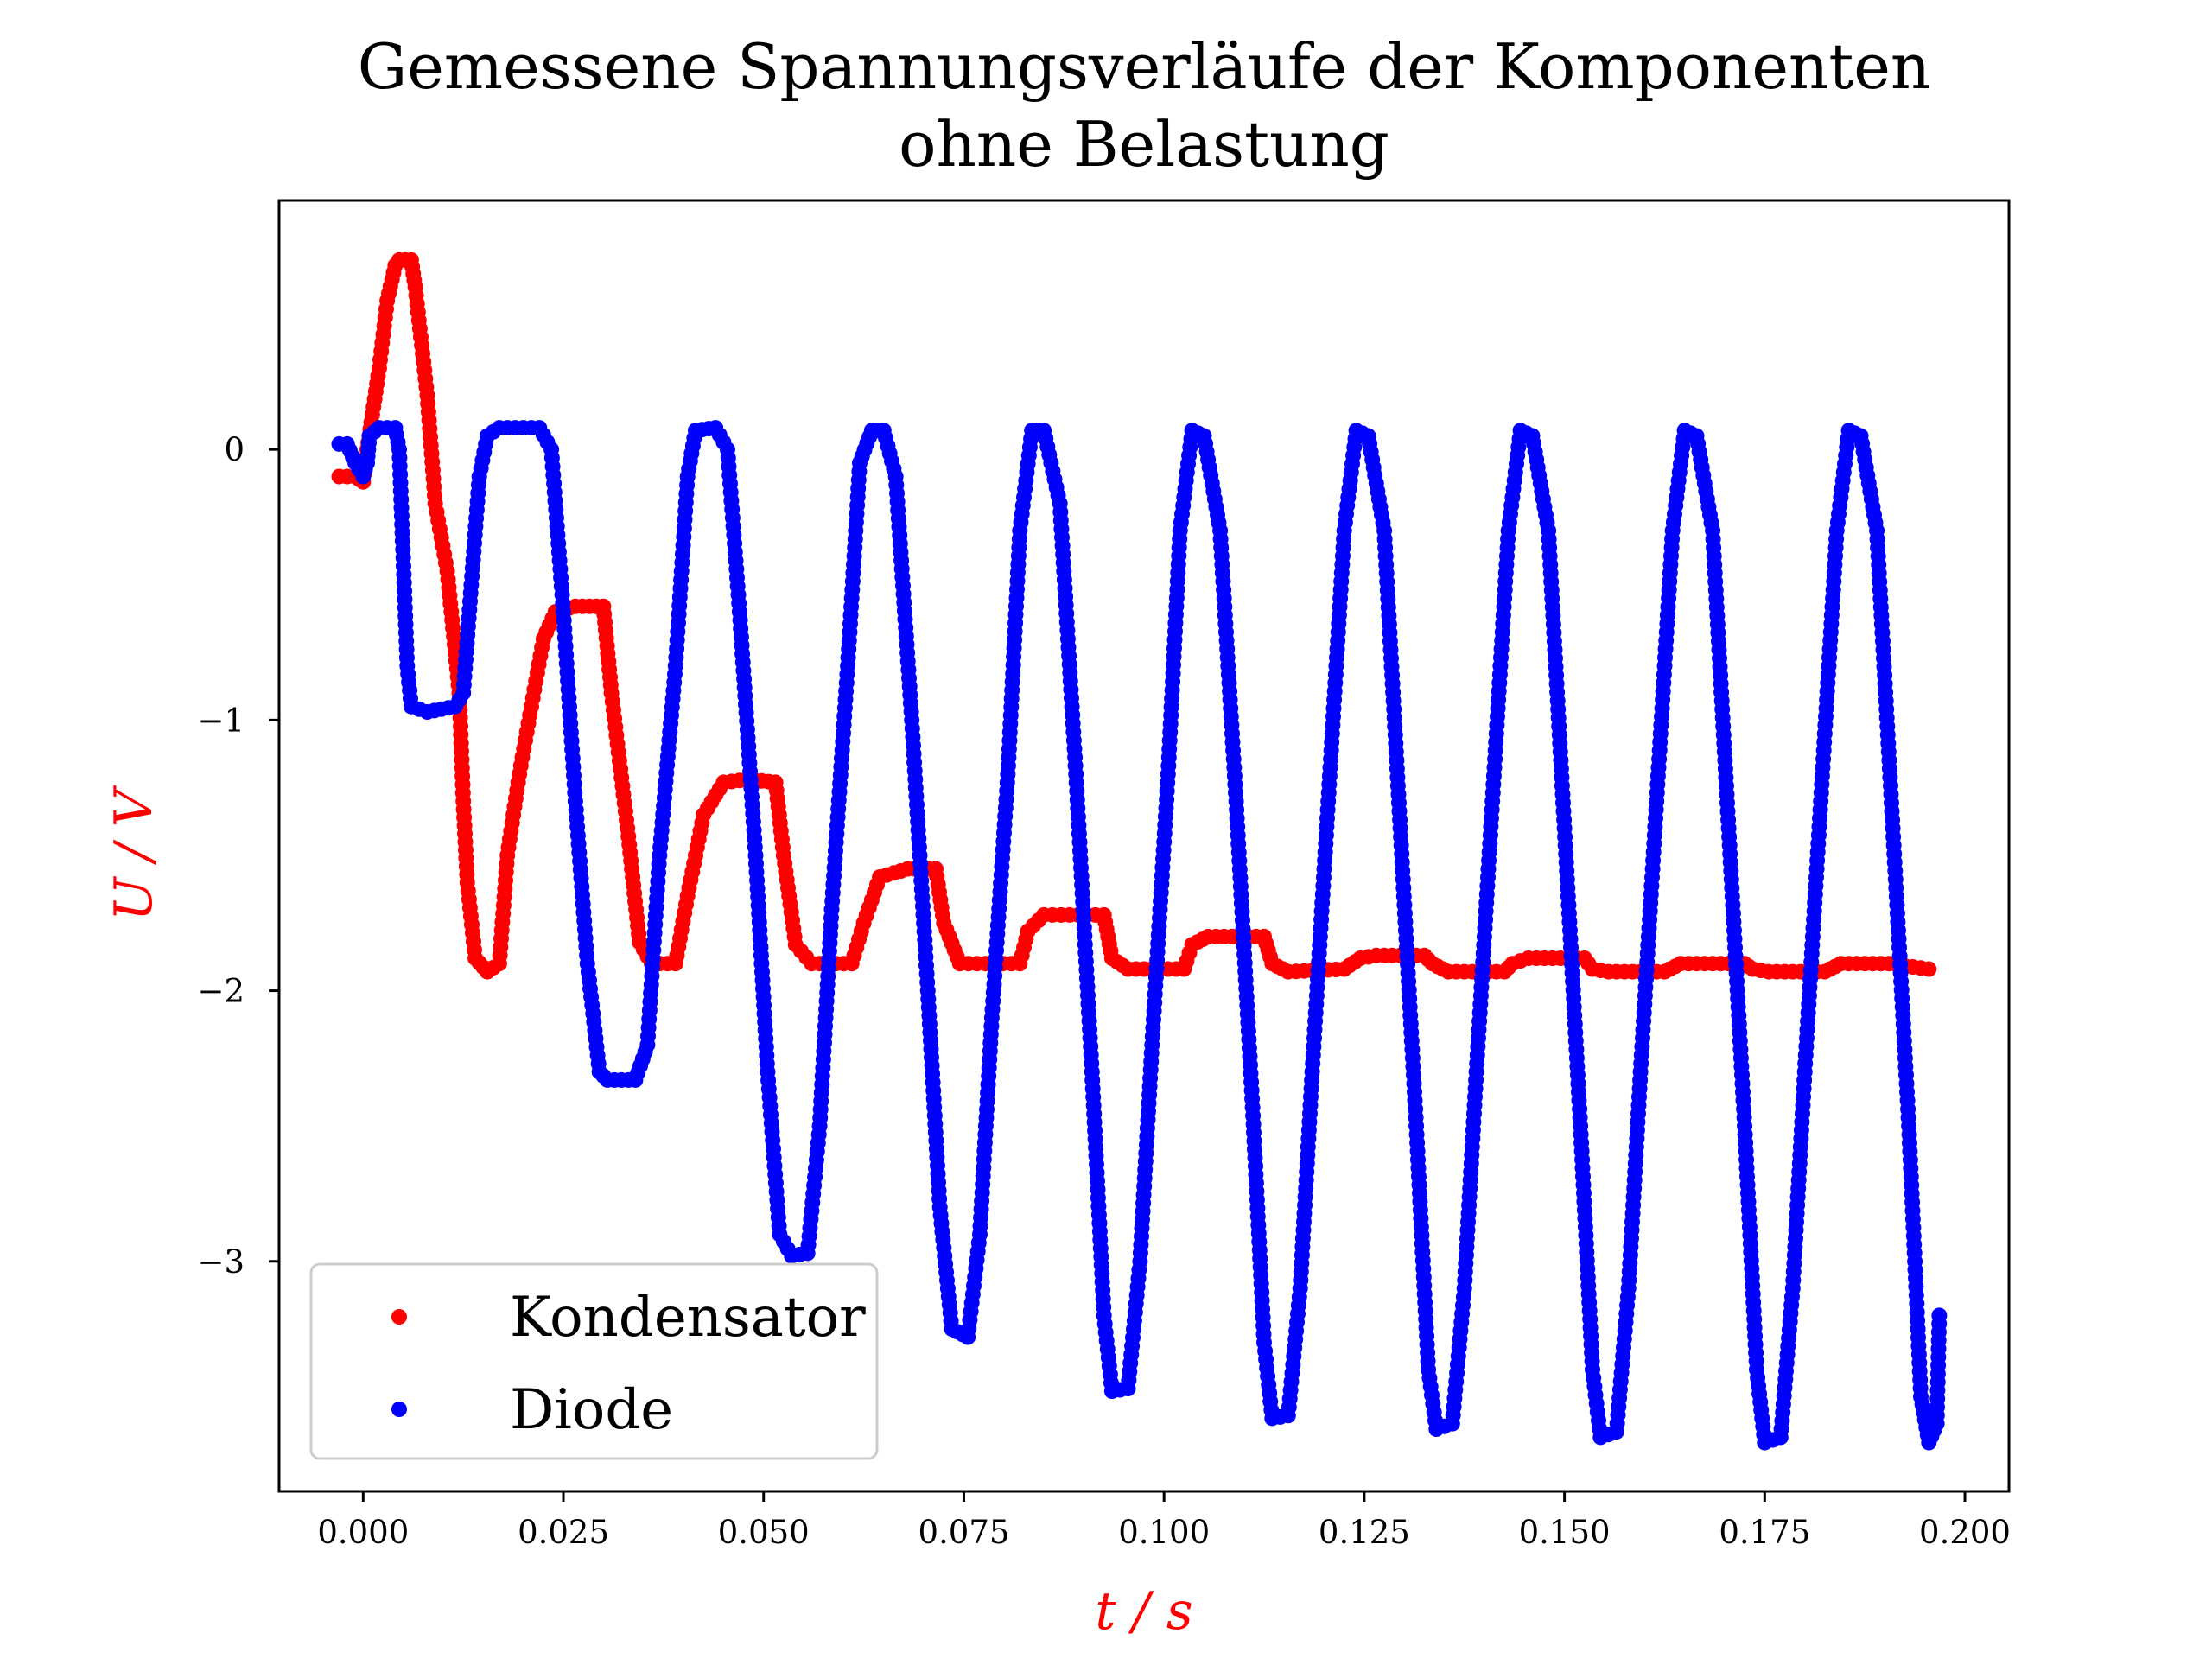 The width and height of the screenshot is (2212, 1659). Describe the element at coordinates (963, 1532) in the screenshot. I see `x-tick-label: 0.075` at that location.